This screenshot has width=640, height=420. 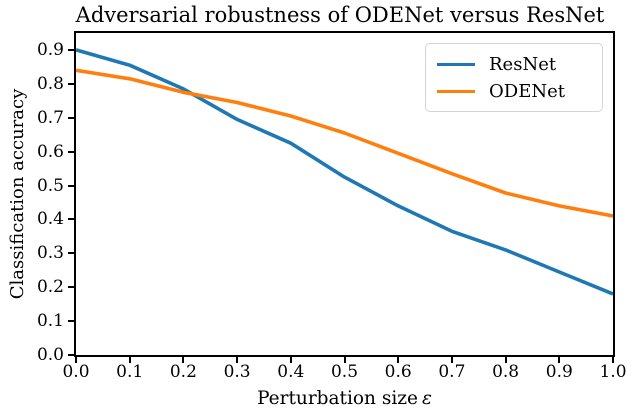 What do you see at coordinates (50, 253) in the screenshot?
I see `y-tick-label: 0.3` at bounding box center [50, 253].